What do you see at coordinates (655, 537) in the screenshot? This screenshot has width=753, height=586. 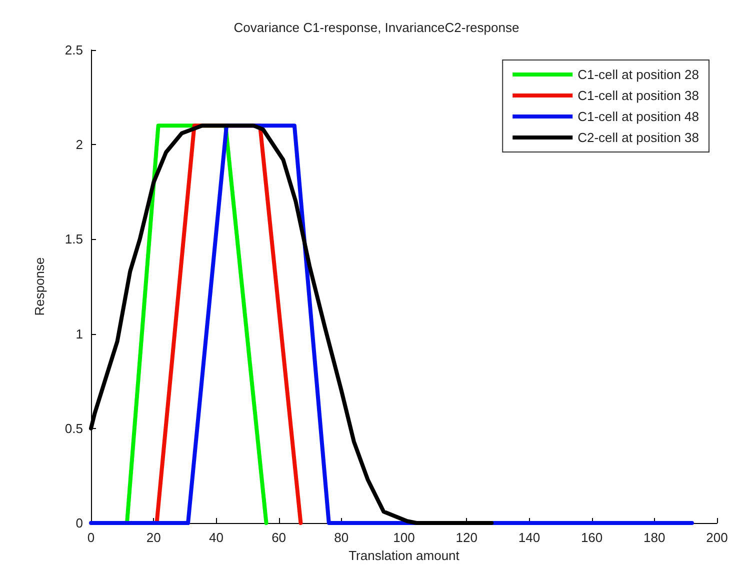 I see `x-tick-label: 180` at bounding box center [655, 537].